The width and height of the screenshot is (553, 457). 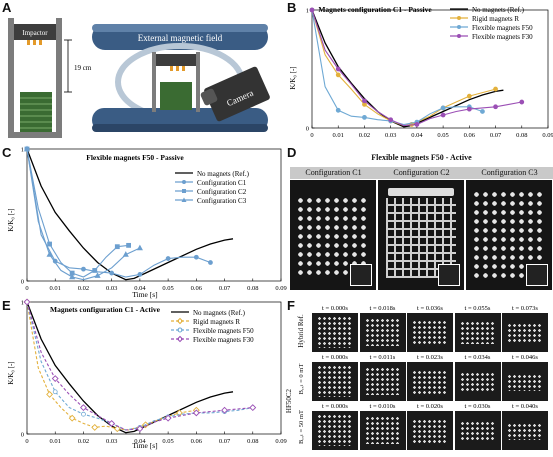 I want to click on frame-r3-c5: t = 0.040s, so click(x=525, y=426).